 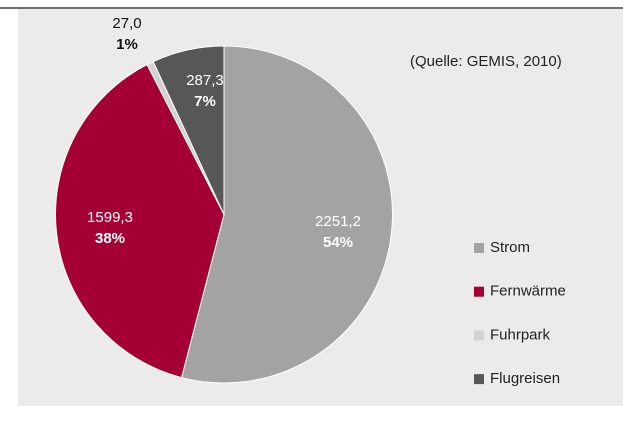 I want to click on top-rule, so click(x=311, y=8).